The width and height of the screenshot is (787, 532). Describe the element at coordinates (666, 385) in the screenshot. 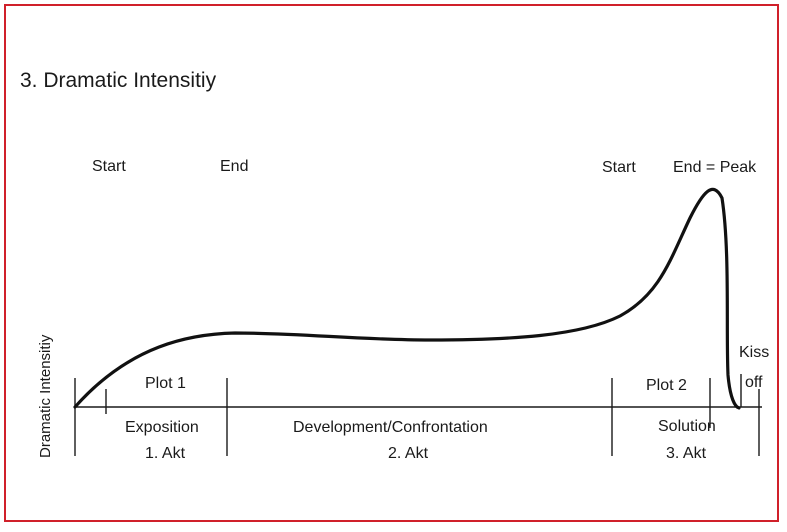

I see `plot-2-label: Plot 2` at that location.